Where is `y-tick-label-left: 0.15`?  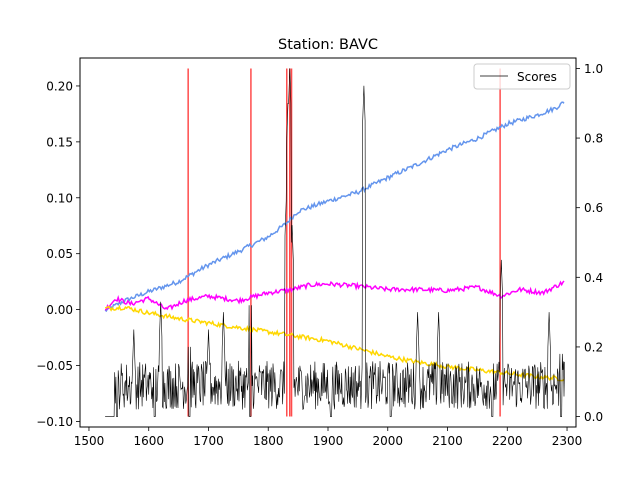 y-tick-label-left: 0.15 is located at coordinates (59, 142).